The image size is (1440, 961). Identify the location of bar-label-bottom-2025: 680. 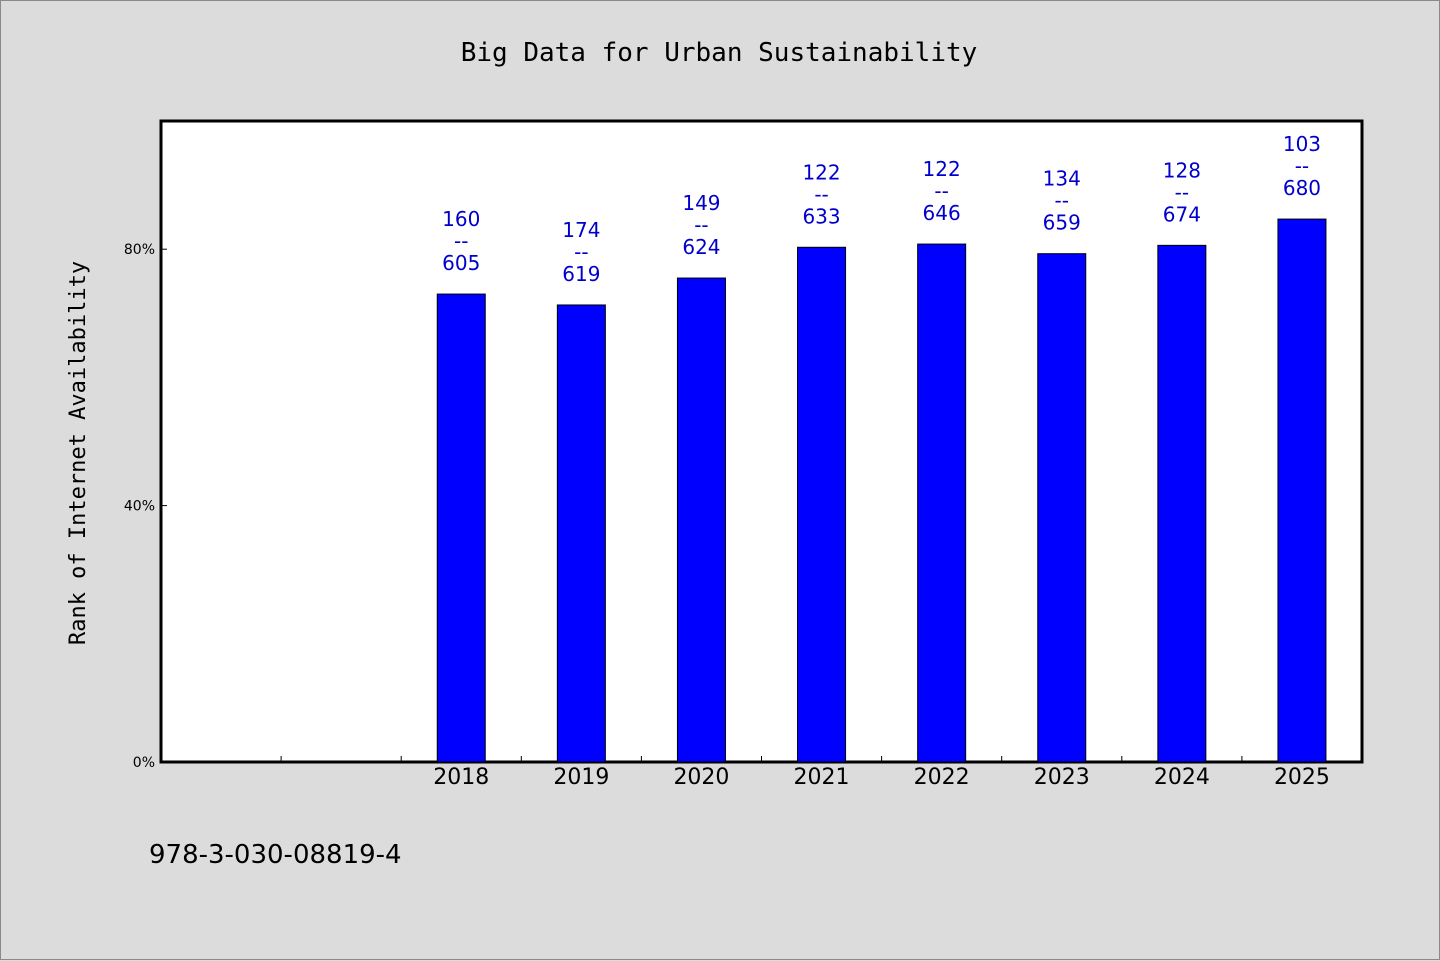
(1302, 188).